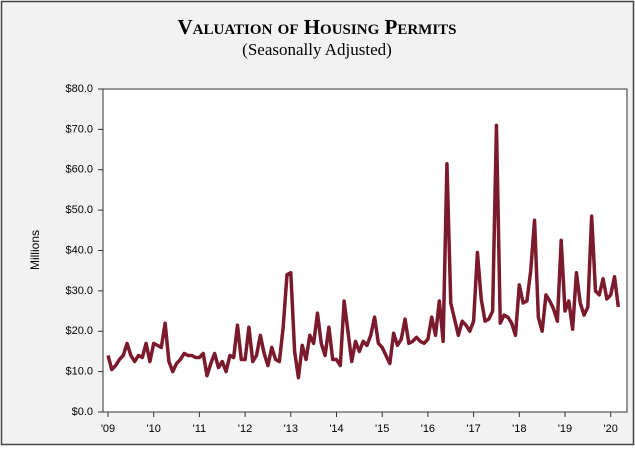 Image resolution: width=635 pixels, height=451 pixels. Describe the element at coordinates (79, 170) in the screenshot. I see `y-tick-label: $60.0` at that location.